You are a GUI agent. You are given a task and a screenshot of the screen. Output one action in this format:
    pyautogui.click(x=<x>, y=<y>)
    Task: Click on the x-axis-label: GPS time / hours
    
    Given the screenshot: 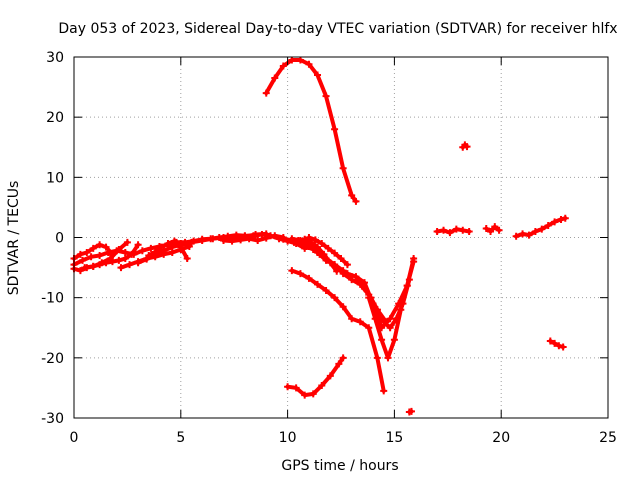 What is the action you would take?
    pyautogui.click(x=339, y=466)
    